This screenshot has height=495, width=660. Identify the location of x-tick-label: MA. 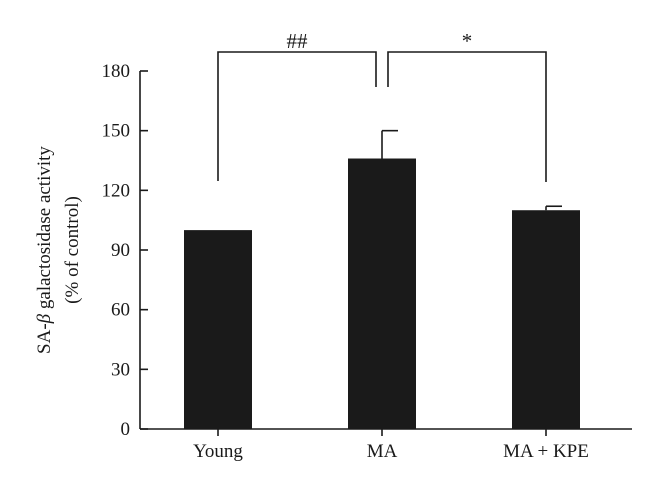
(382, 451).